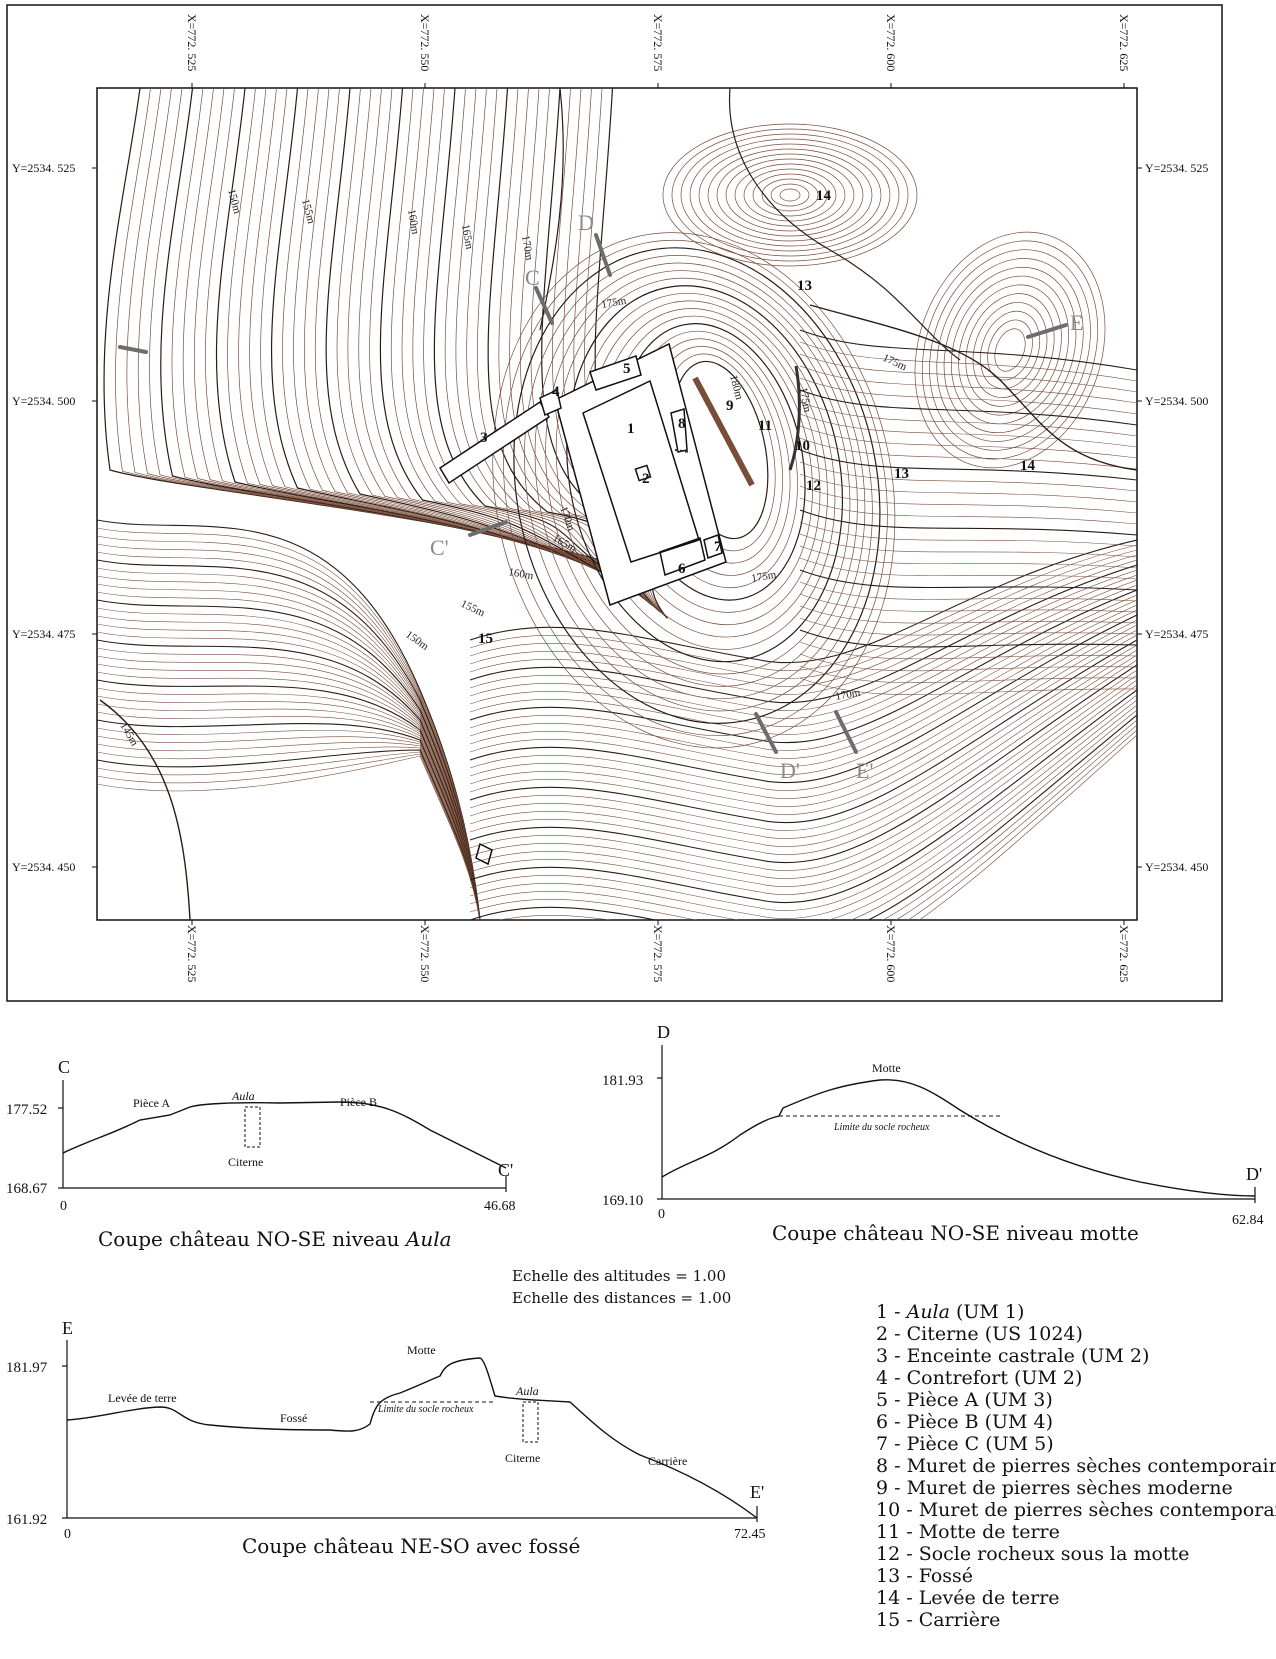 Image resolution: width=1276 pixels, height=1659 pixels. I want to click on contour-label: 150m, so click(417, 641).